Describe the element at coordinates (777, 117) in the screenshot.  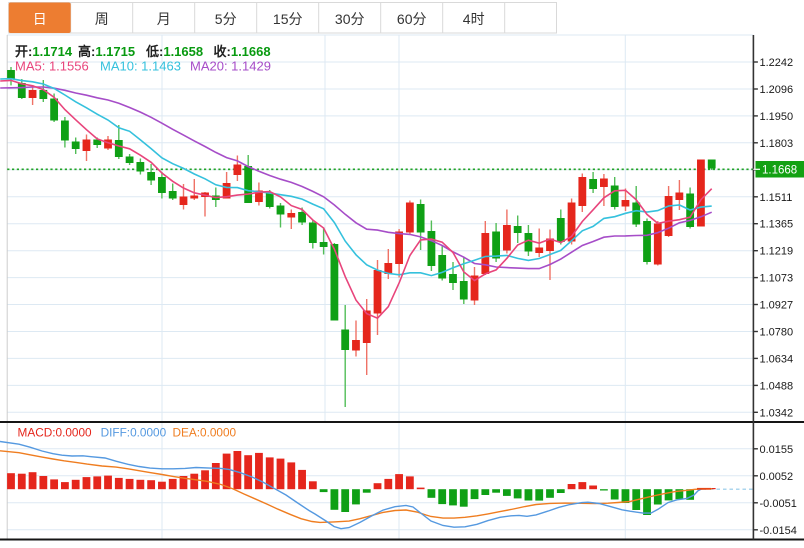
I see `svg-text: 1.1950` at that location.